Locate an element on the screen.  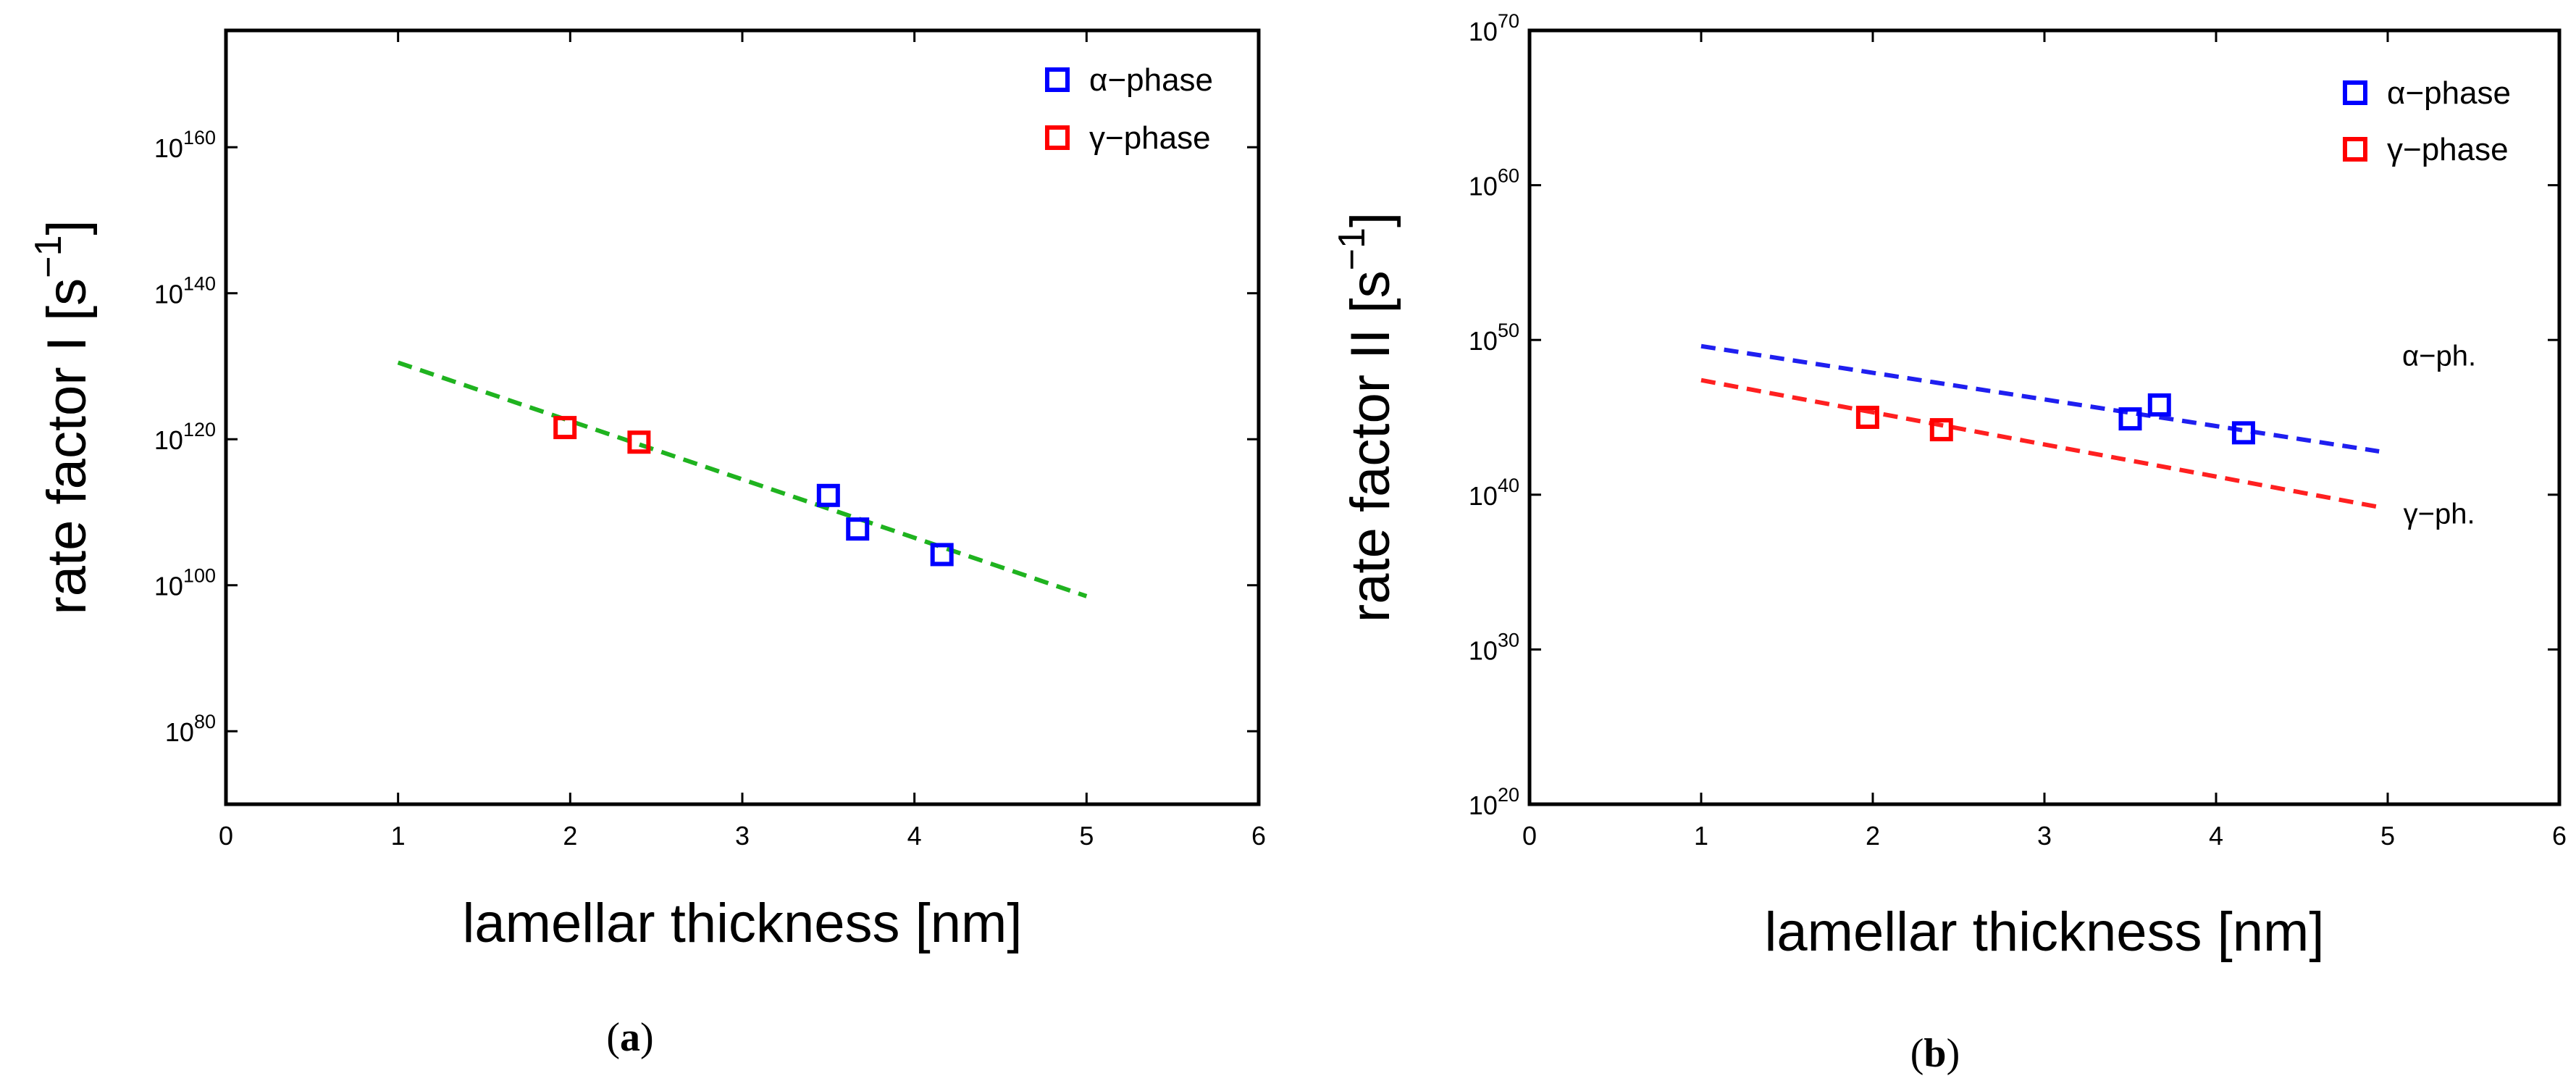
y-tick-label: 10100 is located at coordinates (185, 583).